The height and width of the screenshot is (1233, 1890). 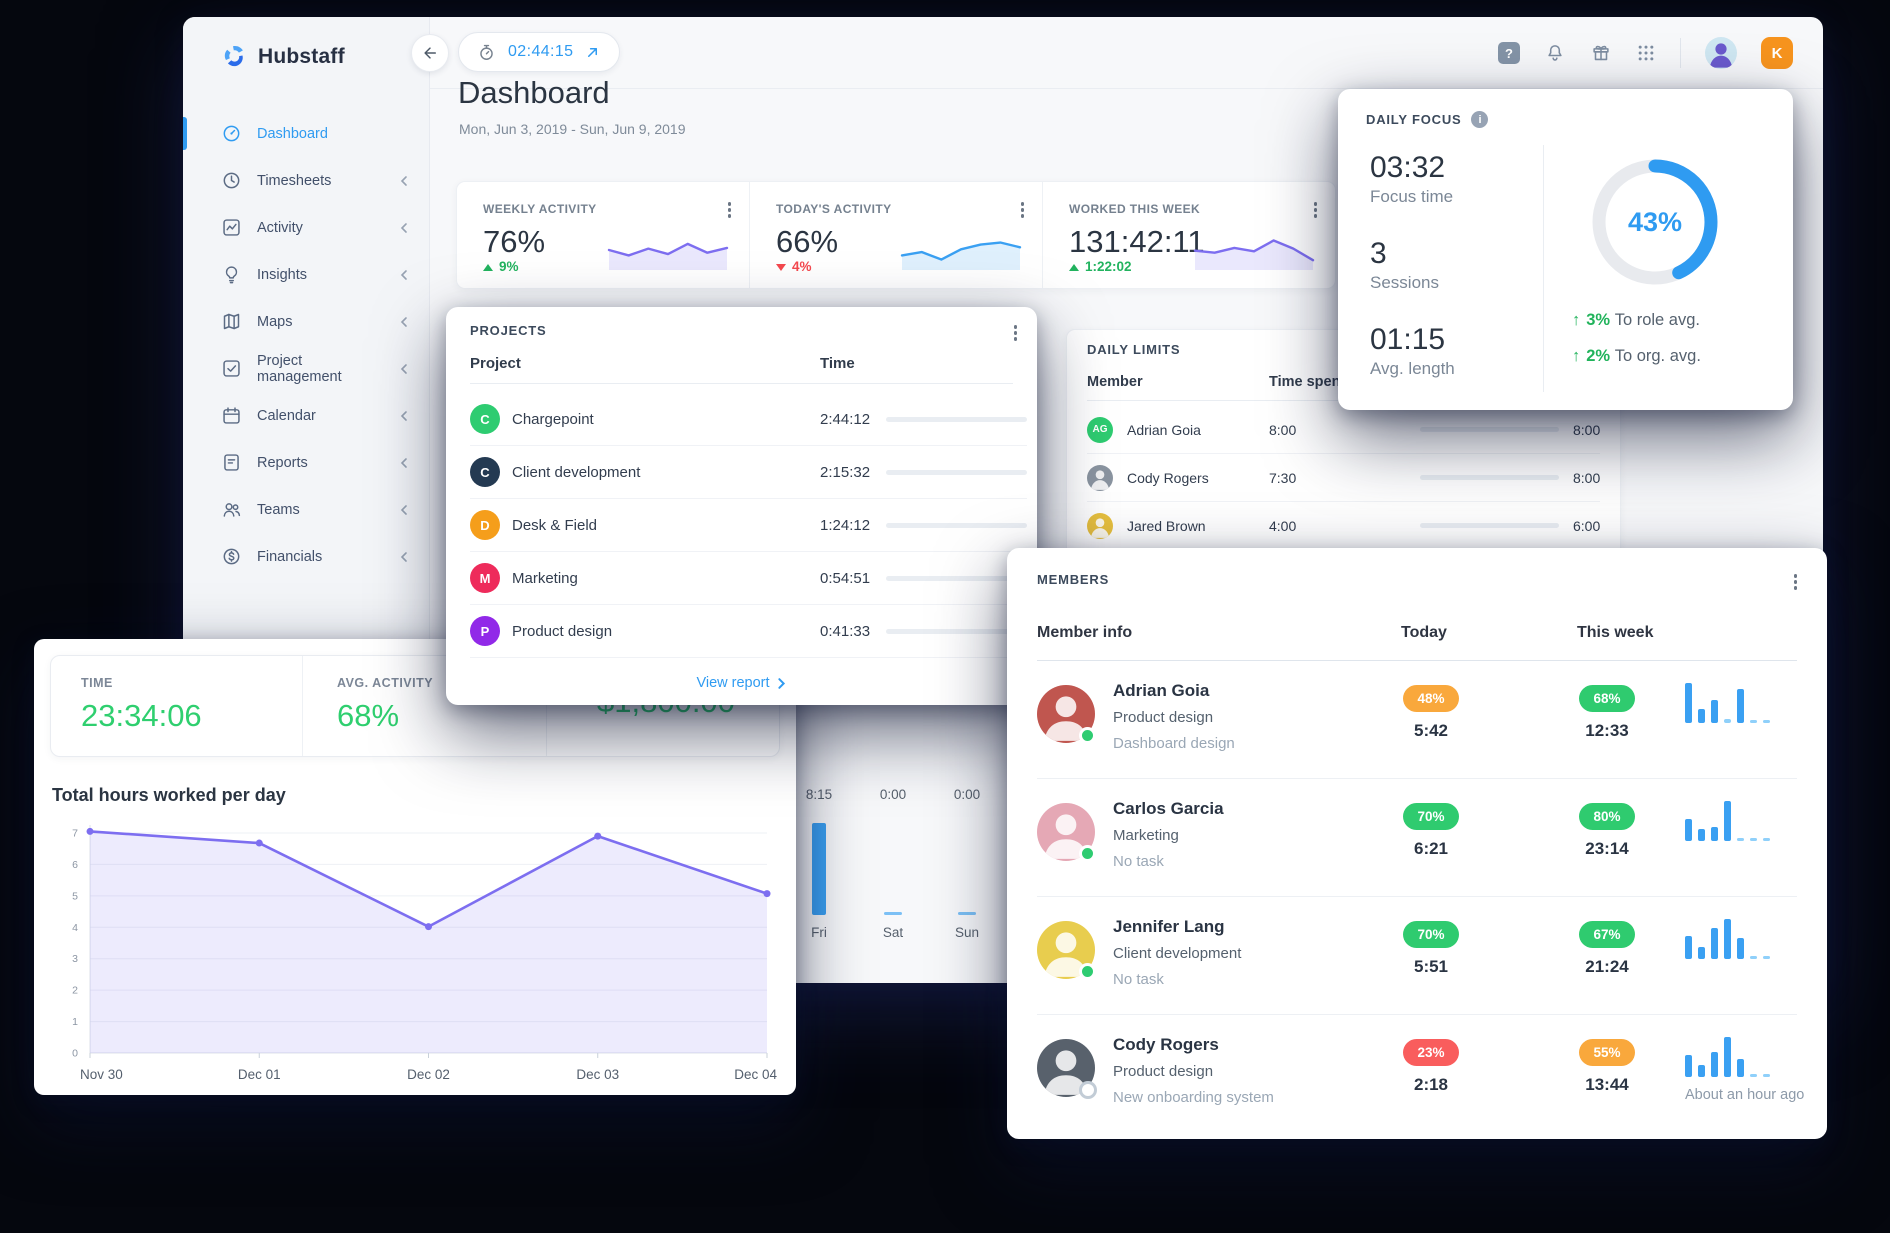 What do you see at coordinates (1283, 477) in the screenshot?
I see `time-spent: 7:30` at bounding box center [1283, 477].